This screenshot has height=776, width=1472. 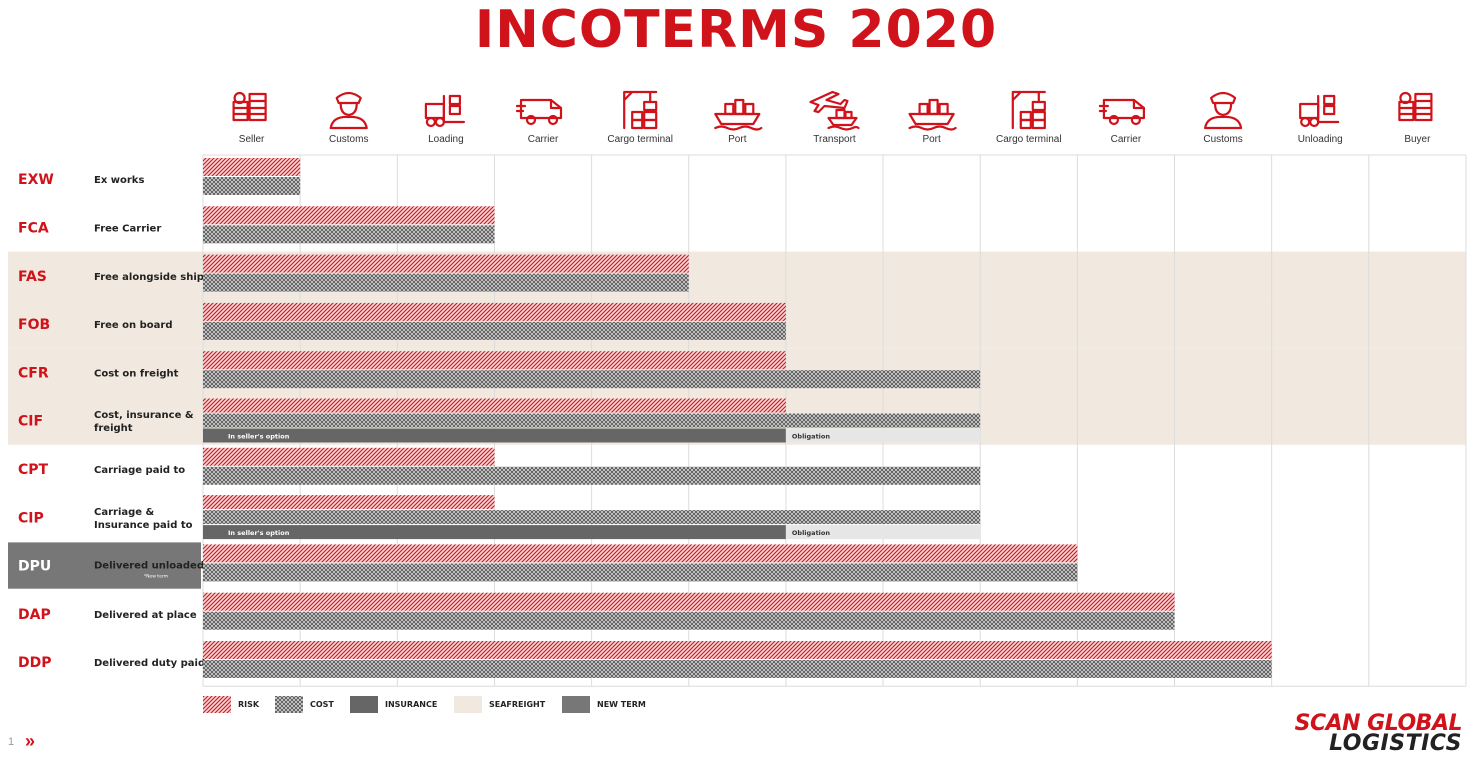 I want to click on term-code: CIF, so click(x=30, y=422).